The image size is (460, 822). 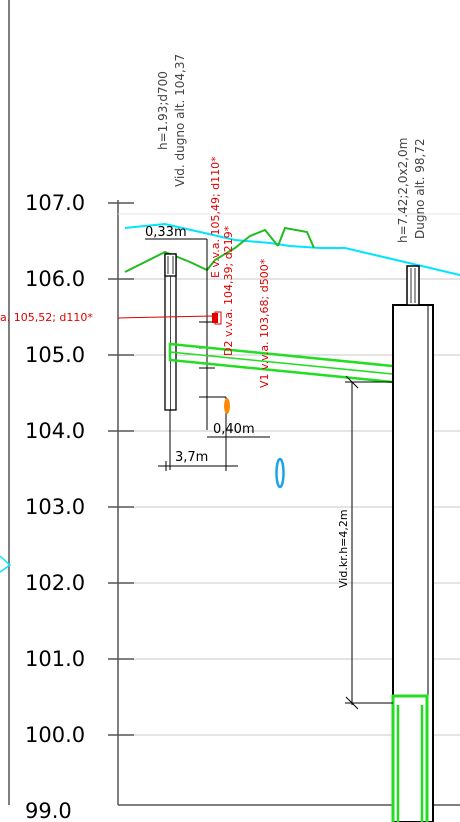 I want to click on terrain-fragment-left, so click(x=6, y=564).